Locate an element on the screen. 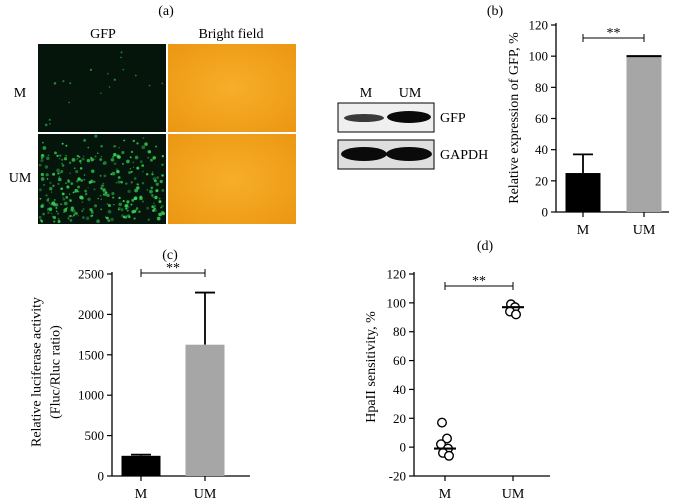 This screenshot has width=679, height=504. blot-gapdh-label: GAPDH is located at coordinates (464, 155).